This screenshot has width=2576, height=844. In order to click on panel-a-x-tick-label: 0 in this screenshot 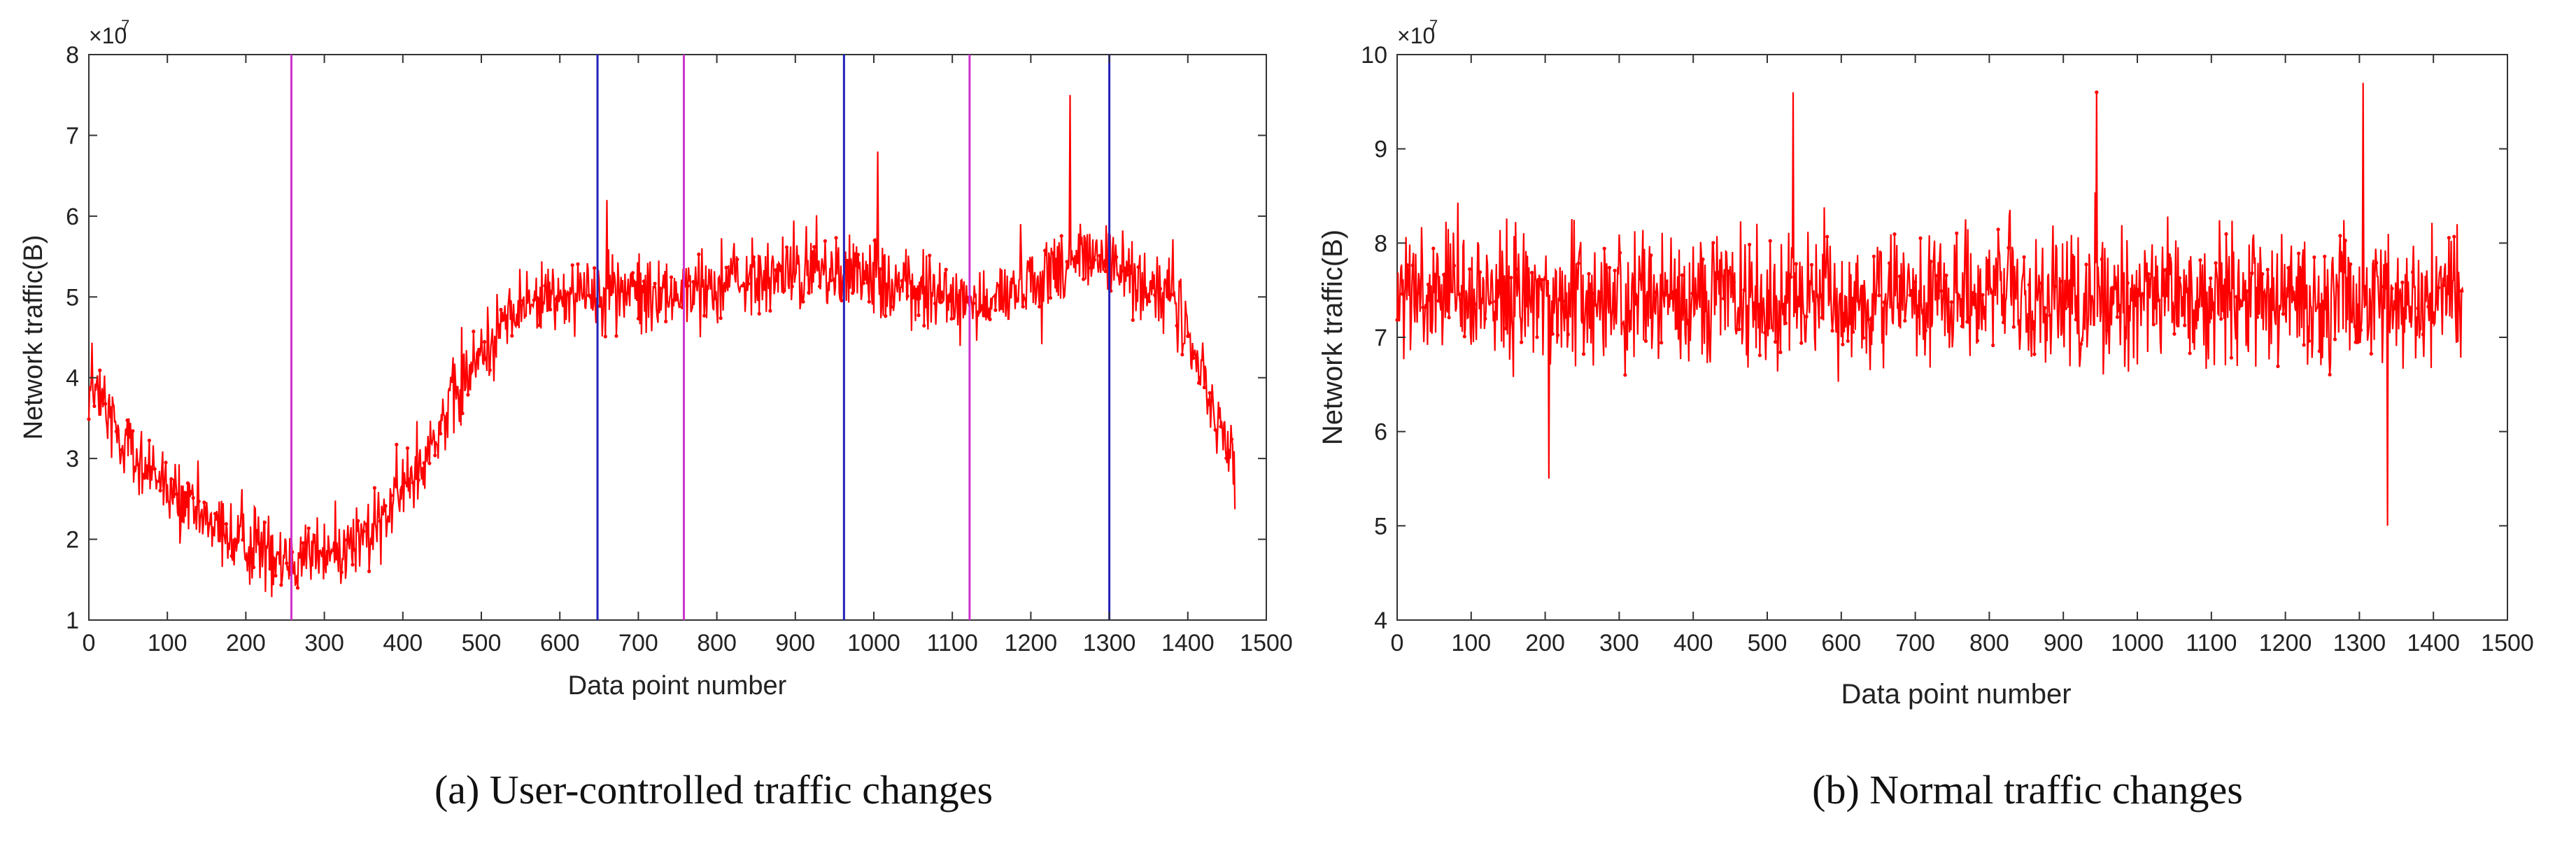, I will do `click(89, 643)`.